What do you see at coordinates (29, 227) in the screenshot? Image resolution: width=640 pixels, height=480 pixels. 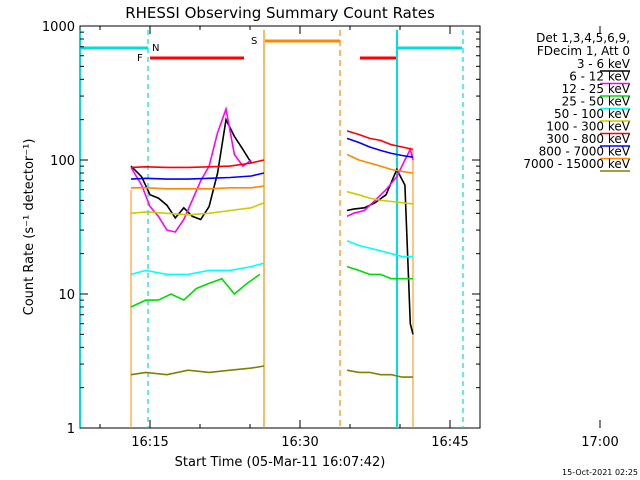 I see `y-axis-label: Count Rate (s⁻¹ detector⁻¹)` at bounding box center [29, 227].